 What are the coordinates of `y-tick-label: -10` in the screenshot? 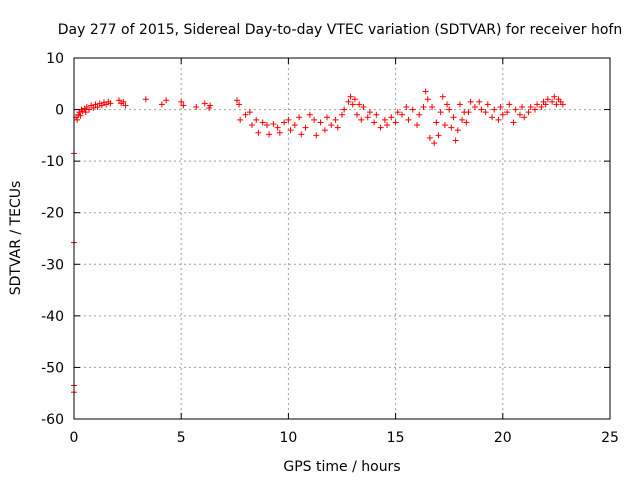 It's located at (52, 162).